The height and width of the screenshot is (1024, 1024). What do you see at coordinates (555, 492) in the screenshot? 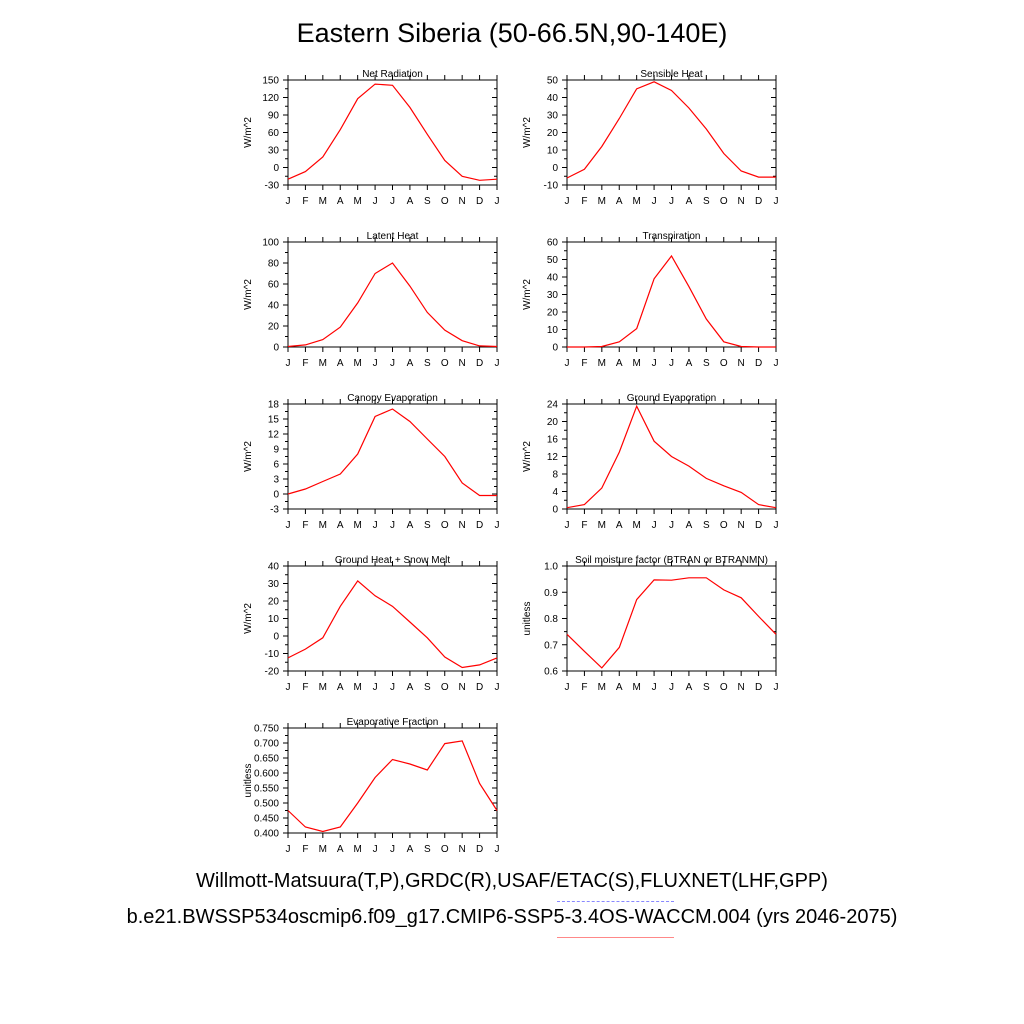
I see `y-tick-label: 4` at bounding box center [555, 492].